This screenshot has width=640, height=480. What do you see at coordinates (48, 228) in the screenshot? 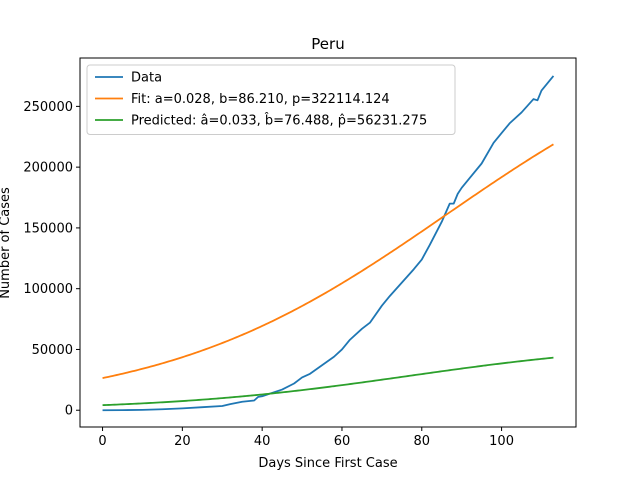
I see `y-tick-label: 150000` at bounding box center [48, 228].